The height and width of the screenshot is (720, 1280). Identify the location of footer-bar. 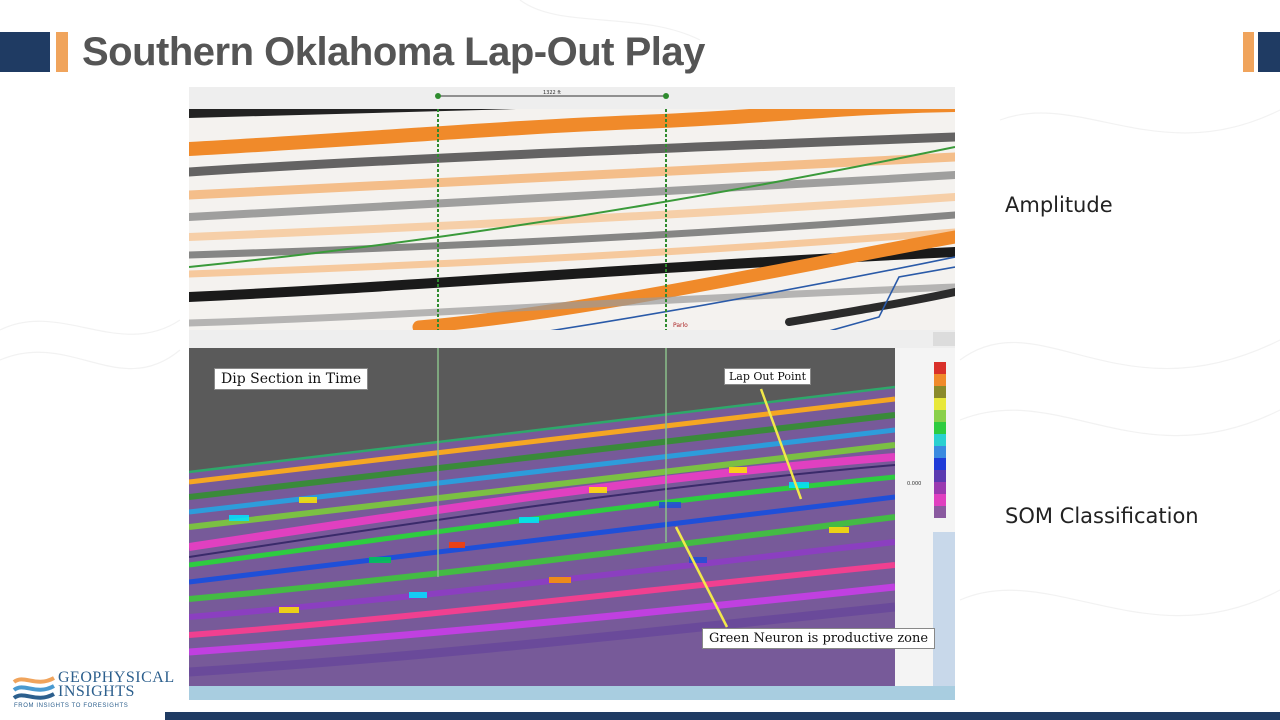
(722, 716).